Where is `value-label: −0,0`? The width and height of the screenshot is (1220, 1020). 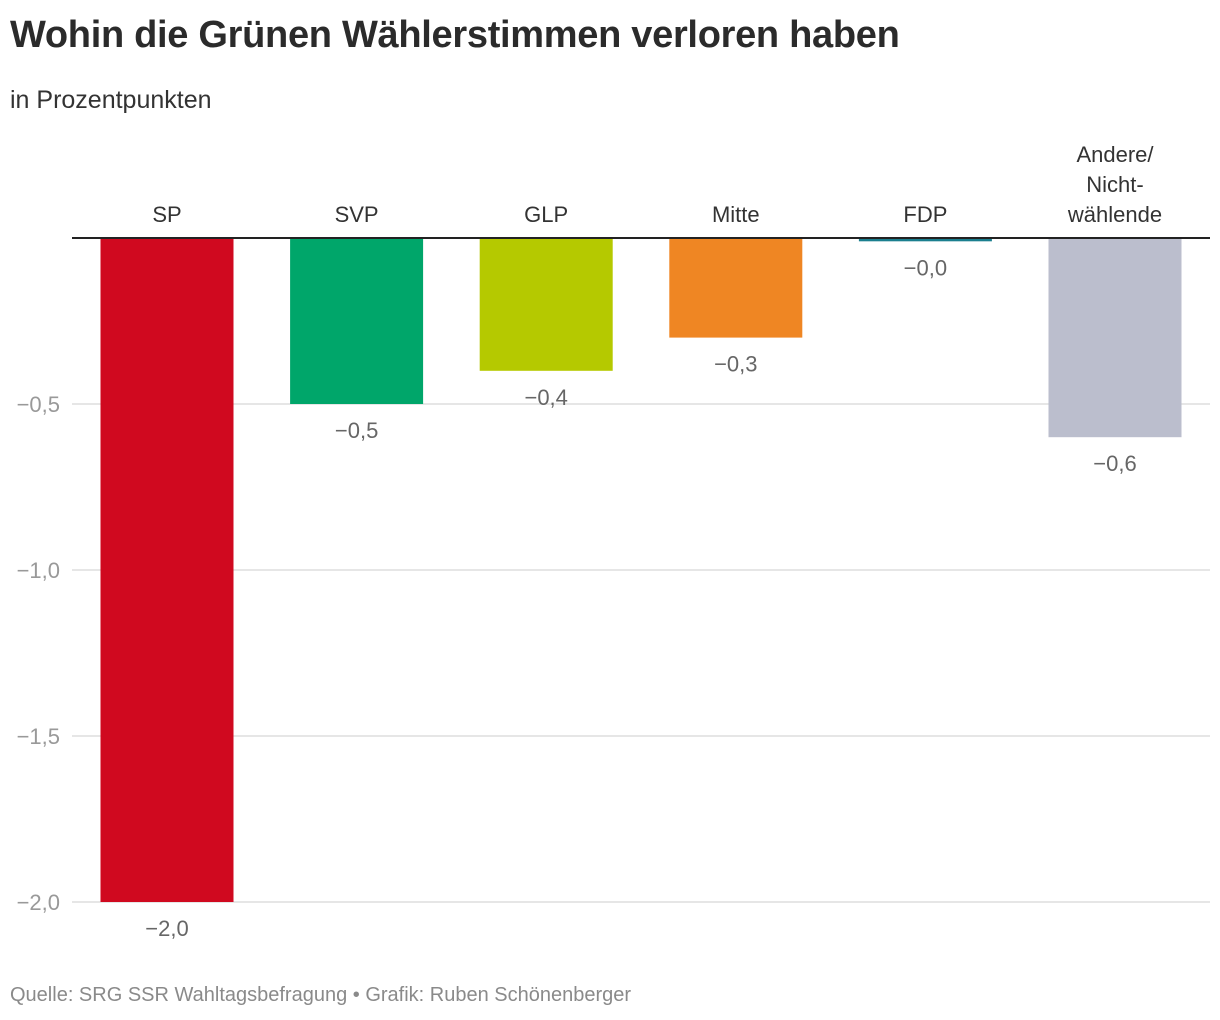
value-label: −0,0 is located at coordinates (925, 267).